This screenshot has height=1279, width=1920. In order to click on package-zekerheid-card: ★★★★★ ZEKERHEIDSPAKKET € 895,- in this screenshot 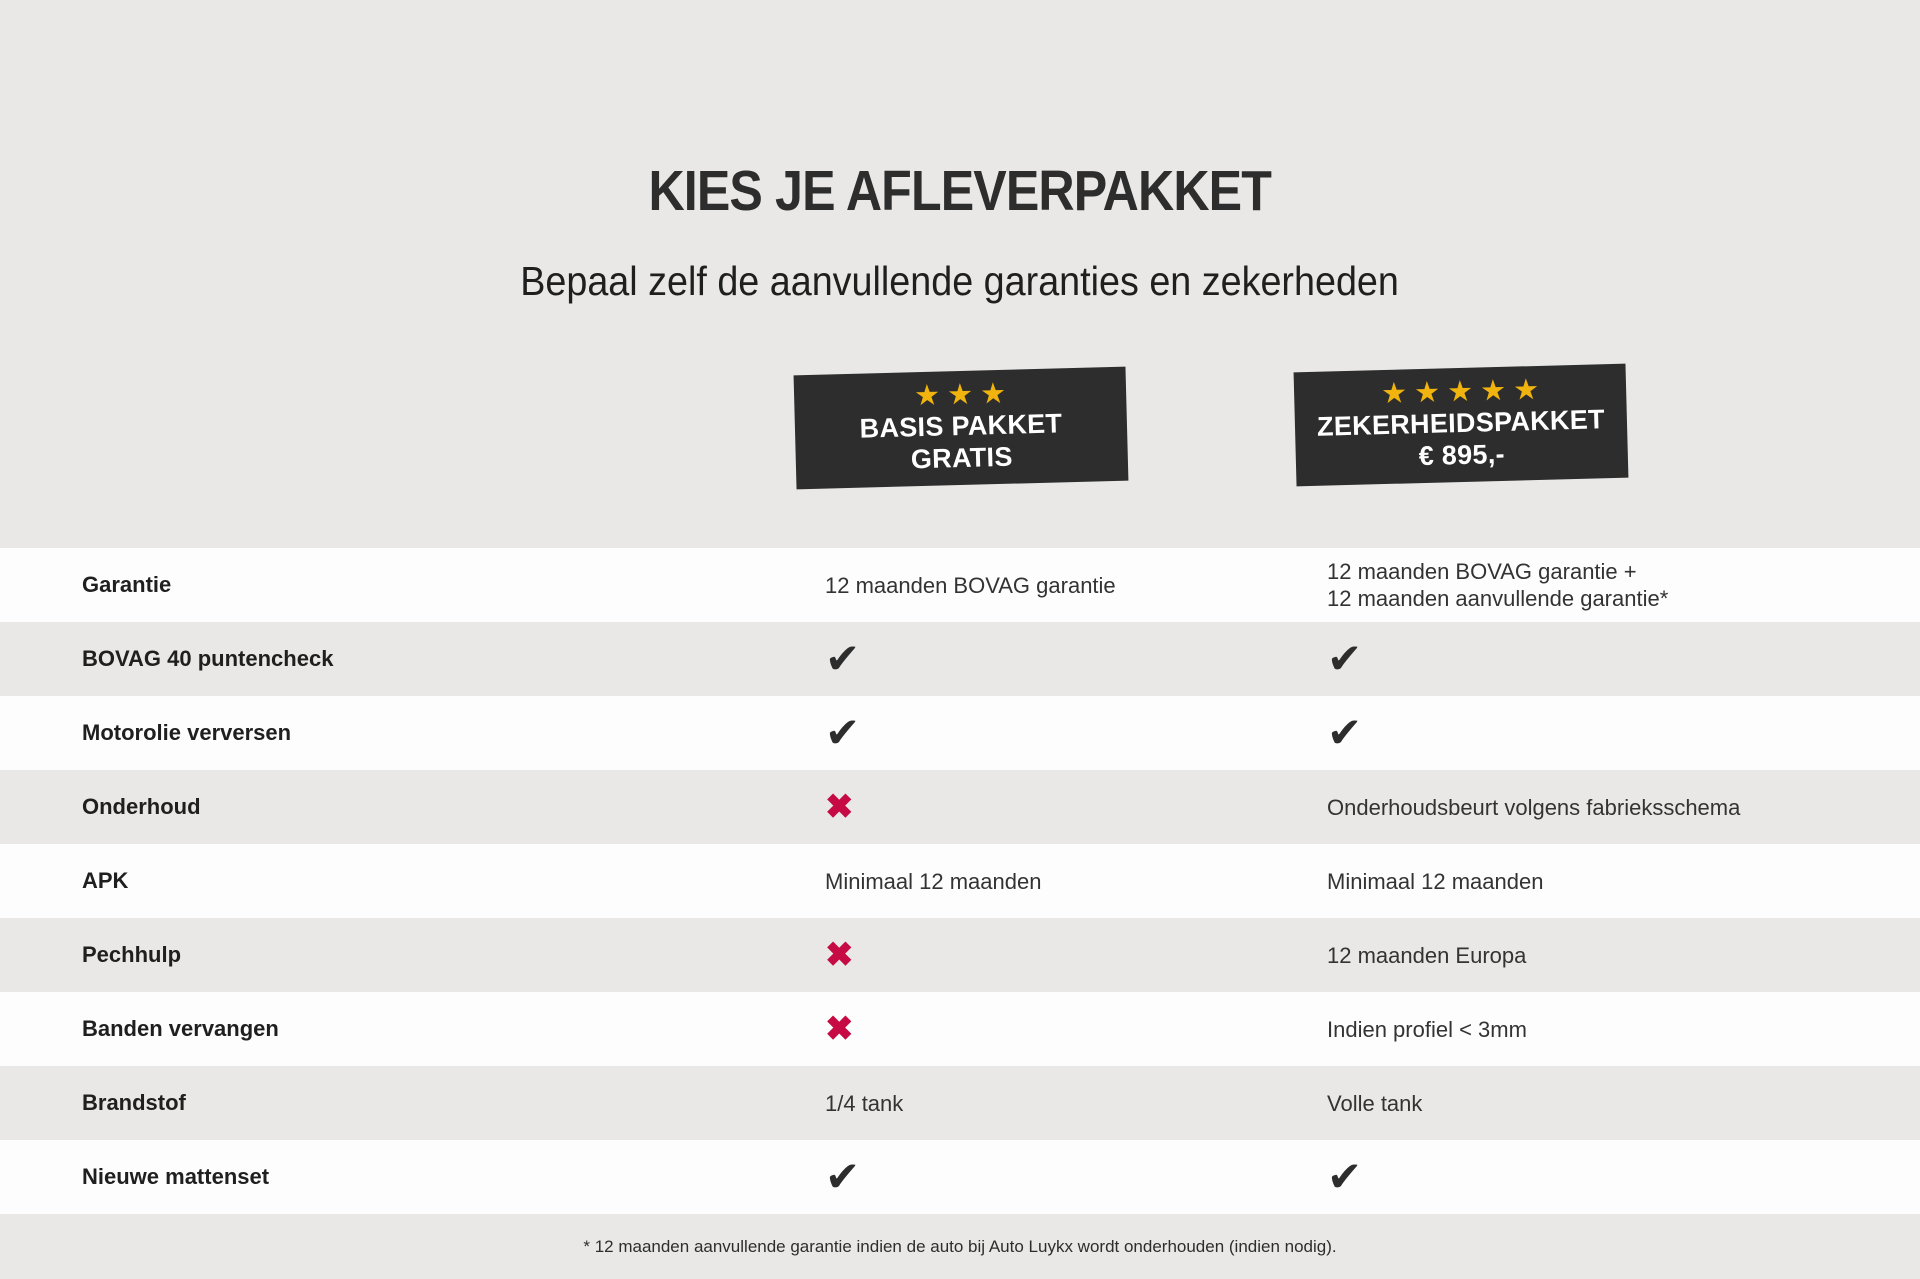, I will do `click(1461, 425)`.